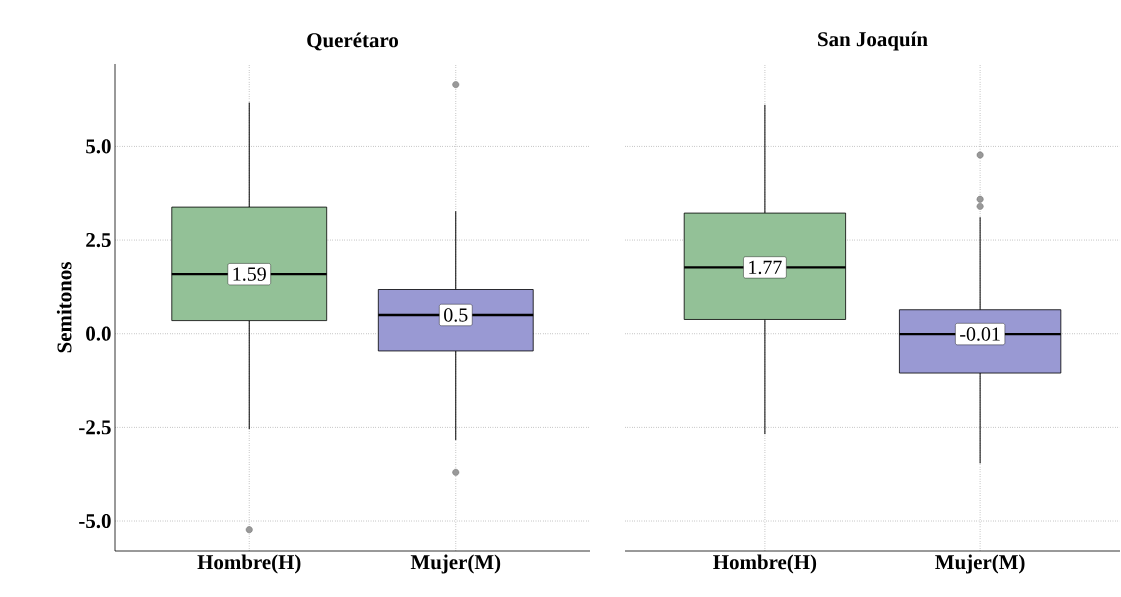 The height and width of the screenshot is (597, 1121). Describe the element at coordinates (980, 334) in the screenshot. I see `annotation: -0.01` at that location.